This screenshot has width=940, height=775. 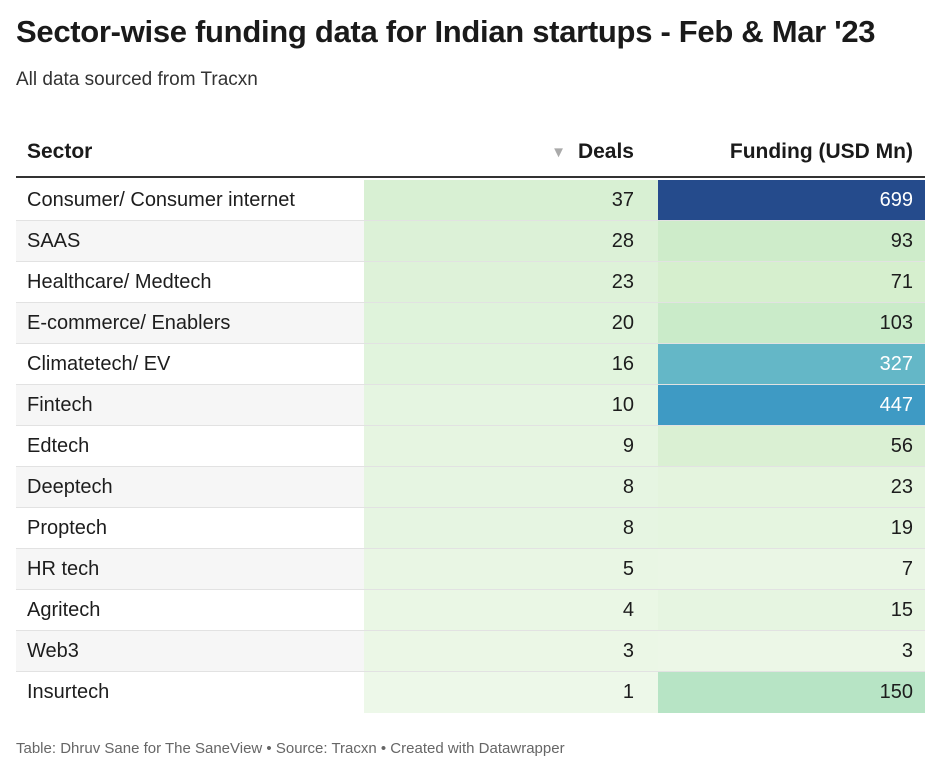 What do you see at coordinates (119, 281) in the screenshot?
I see `sector-cell: Healthcare/ Medtech` at bounding box center [119, 281].